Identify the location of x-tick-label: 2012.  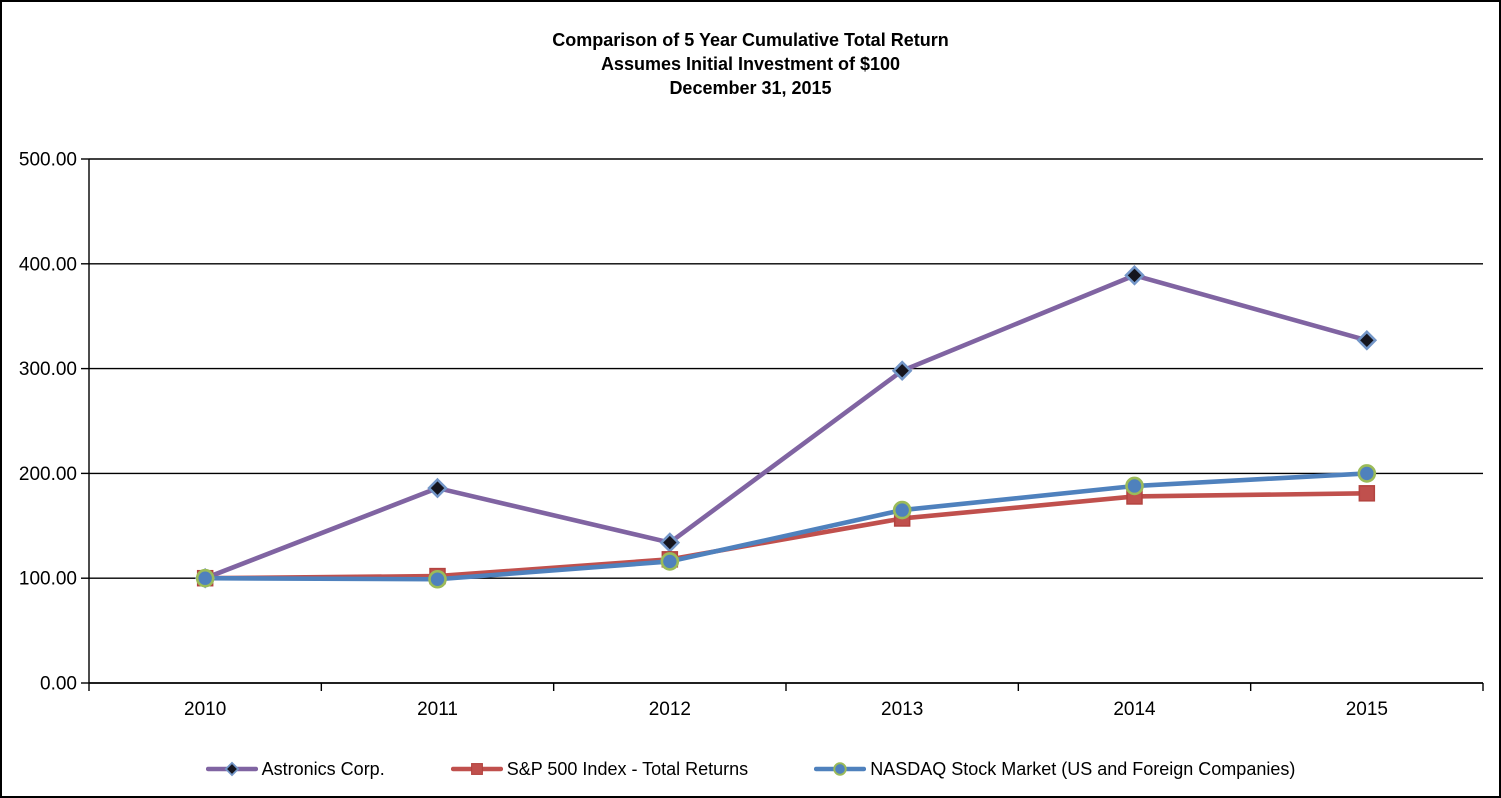
(670, 709).